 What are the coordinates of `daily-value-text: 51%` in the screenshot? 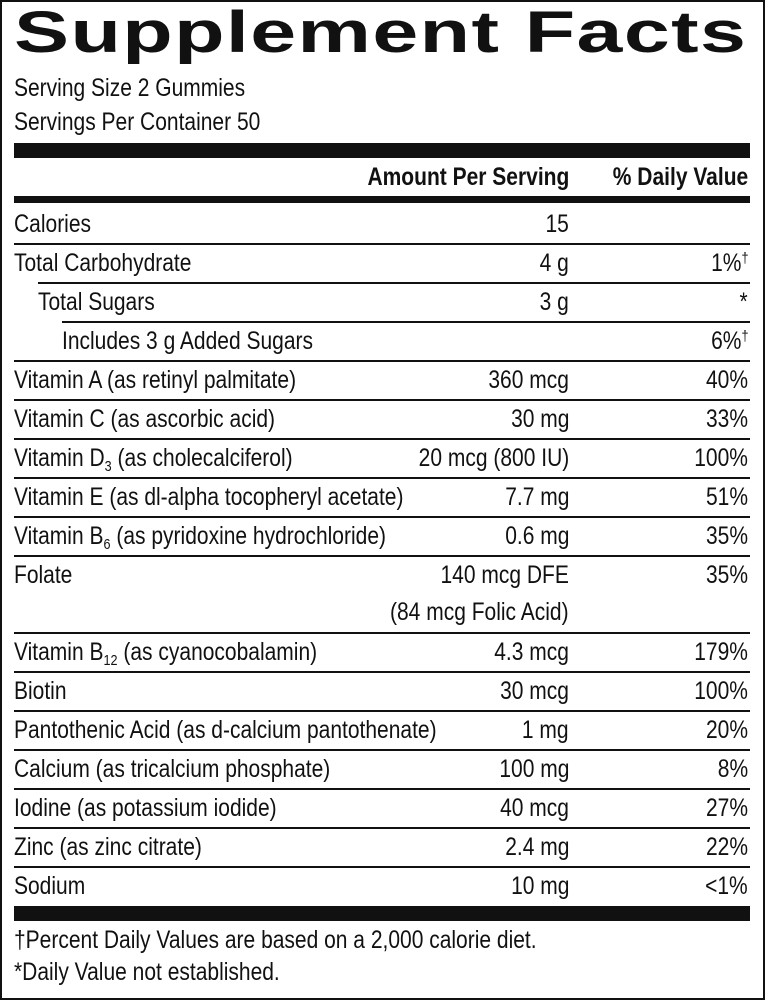 It's located at (726, 497).